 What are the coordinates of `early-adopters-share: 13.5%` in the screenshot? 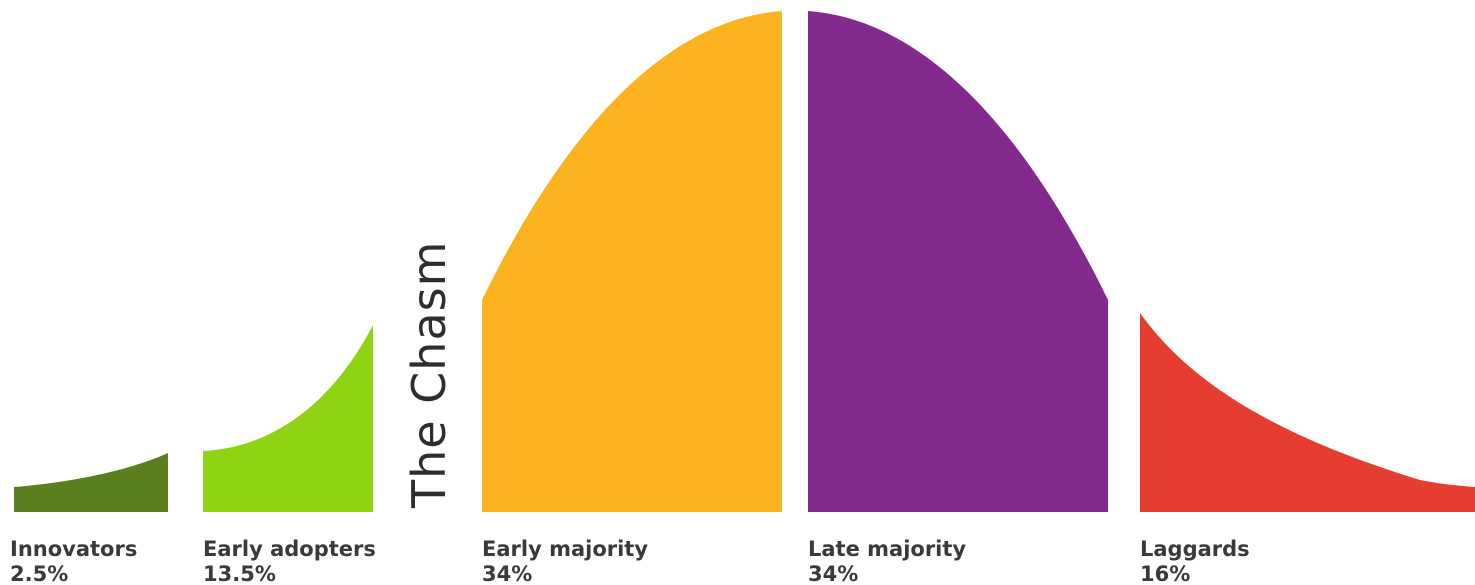 It's located at (239, 573).